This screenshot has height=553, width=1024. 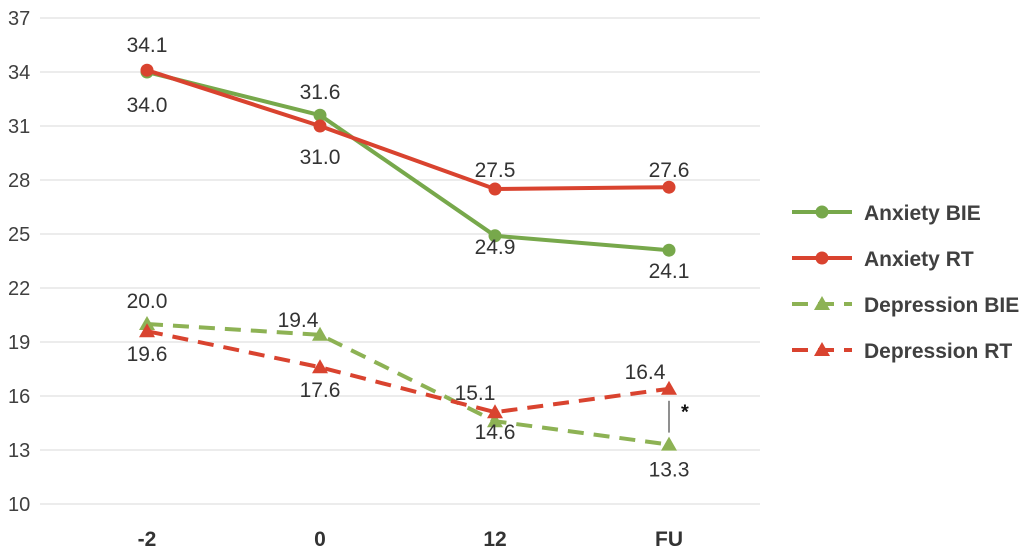 What do you see at coordinates (19, 181) in the screenshot?
I see `y-tick-label: 28` at bounding box center [19, 181].